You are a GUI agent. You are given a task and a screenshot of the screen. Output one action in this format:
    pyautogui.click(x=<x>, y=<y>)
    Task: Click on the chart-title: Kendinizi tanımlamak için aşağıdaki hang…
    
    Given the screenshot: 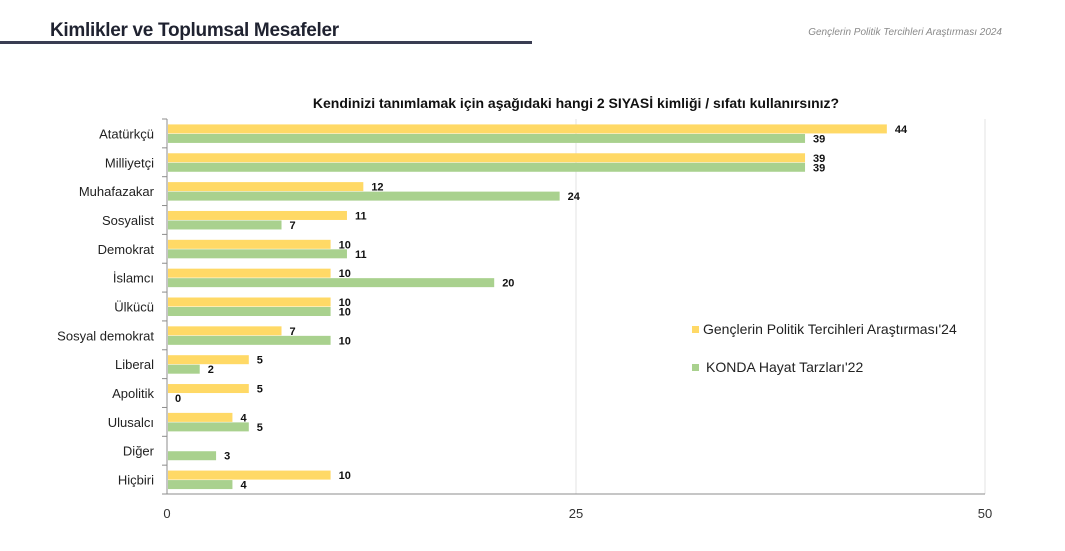 What is the action you would take?
    pyautogui.click(x=576, y=103)
    